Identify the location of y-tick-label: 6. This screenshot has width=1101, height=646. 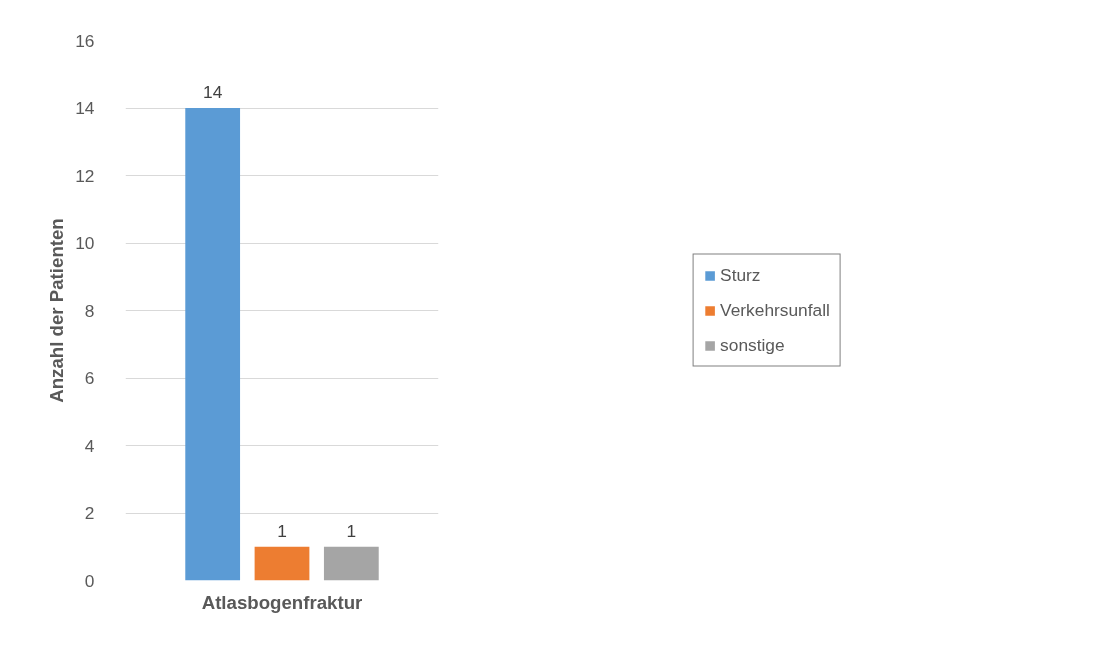
(89, 378).